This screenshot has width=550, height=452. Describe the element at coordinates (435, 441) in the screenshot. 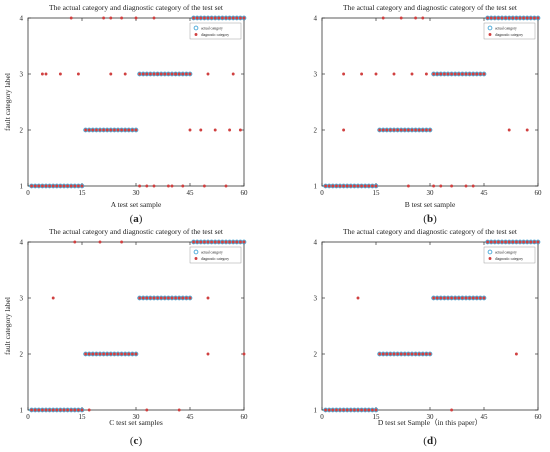

I see `panel-caption-close: )` at that location.